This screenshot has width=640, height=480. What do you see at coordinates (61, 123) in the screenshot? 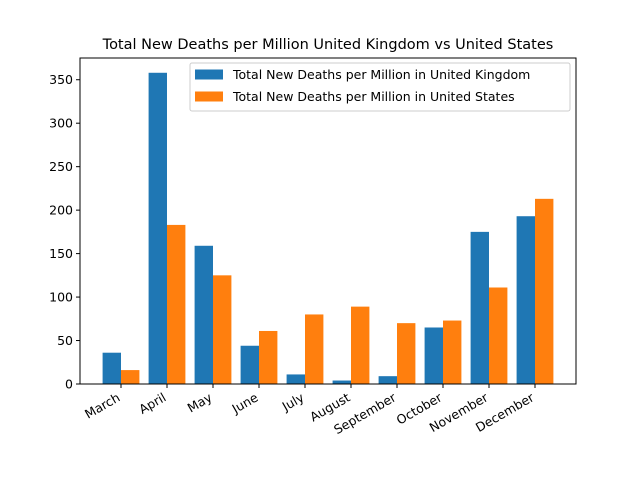
I see `y-tick-label: 300` at bounding box center [61, 123].